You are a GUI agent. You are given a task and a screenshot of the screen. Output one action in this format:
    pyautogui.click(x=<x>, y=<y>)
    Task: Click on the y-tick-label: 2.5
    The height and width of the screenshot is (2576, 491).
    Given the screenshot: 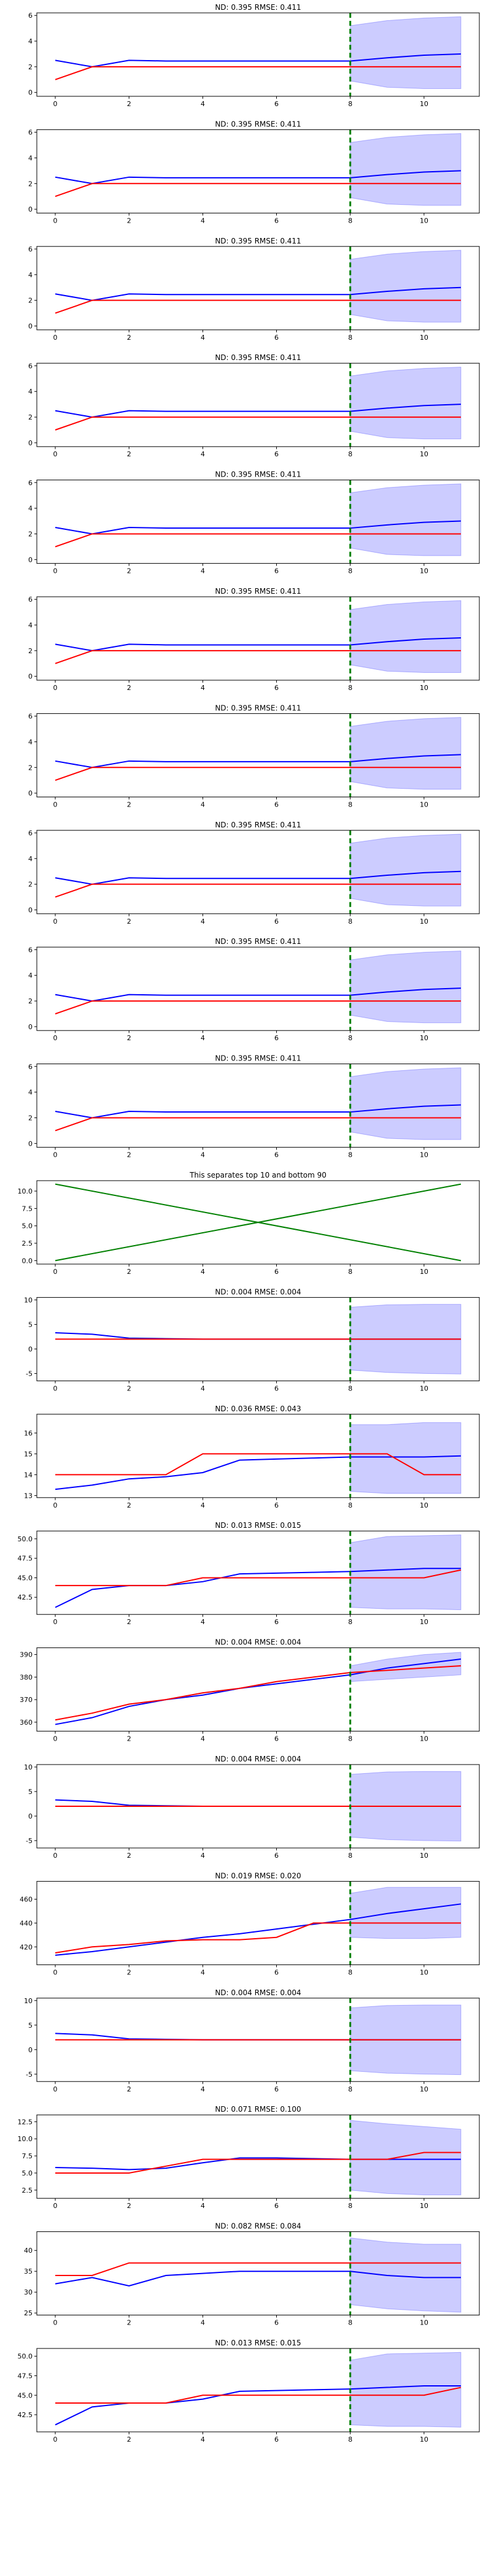 What is the action you would take?
    pyautogui.click(x=28, y=1244)
    